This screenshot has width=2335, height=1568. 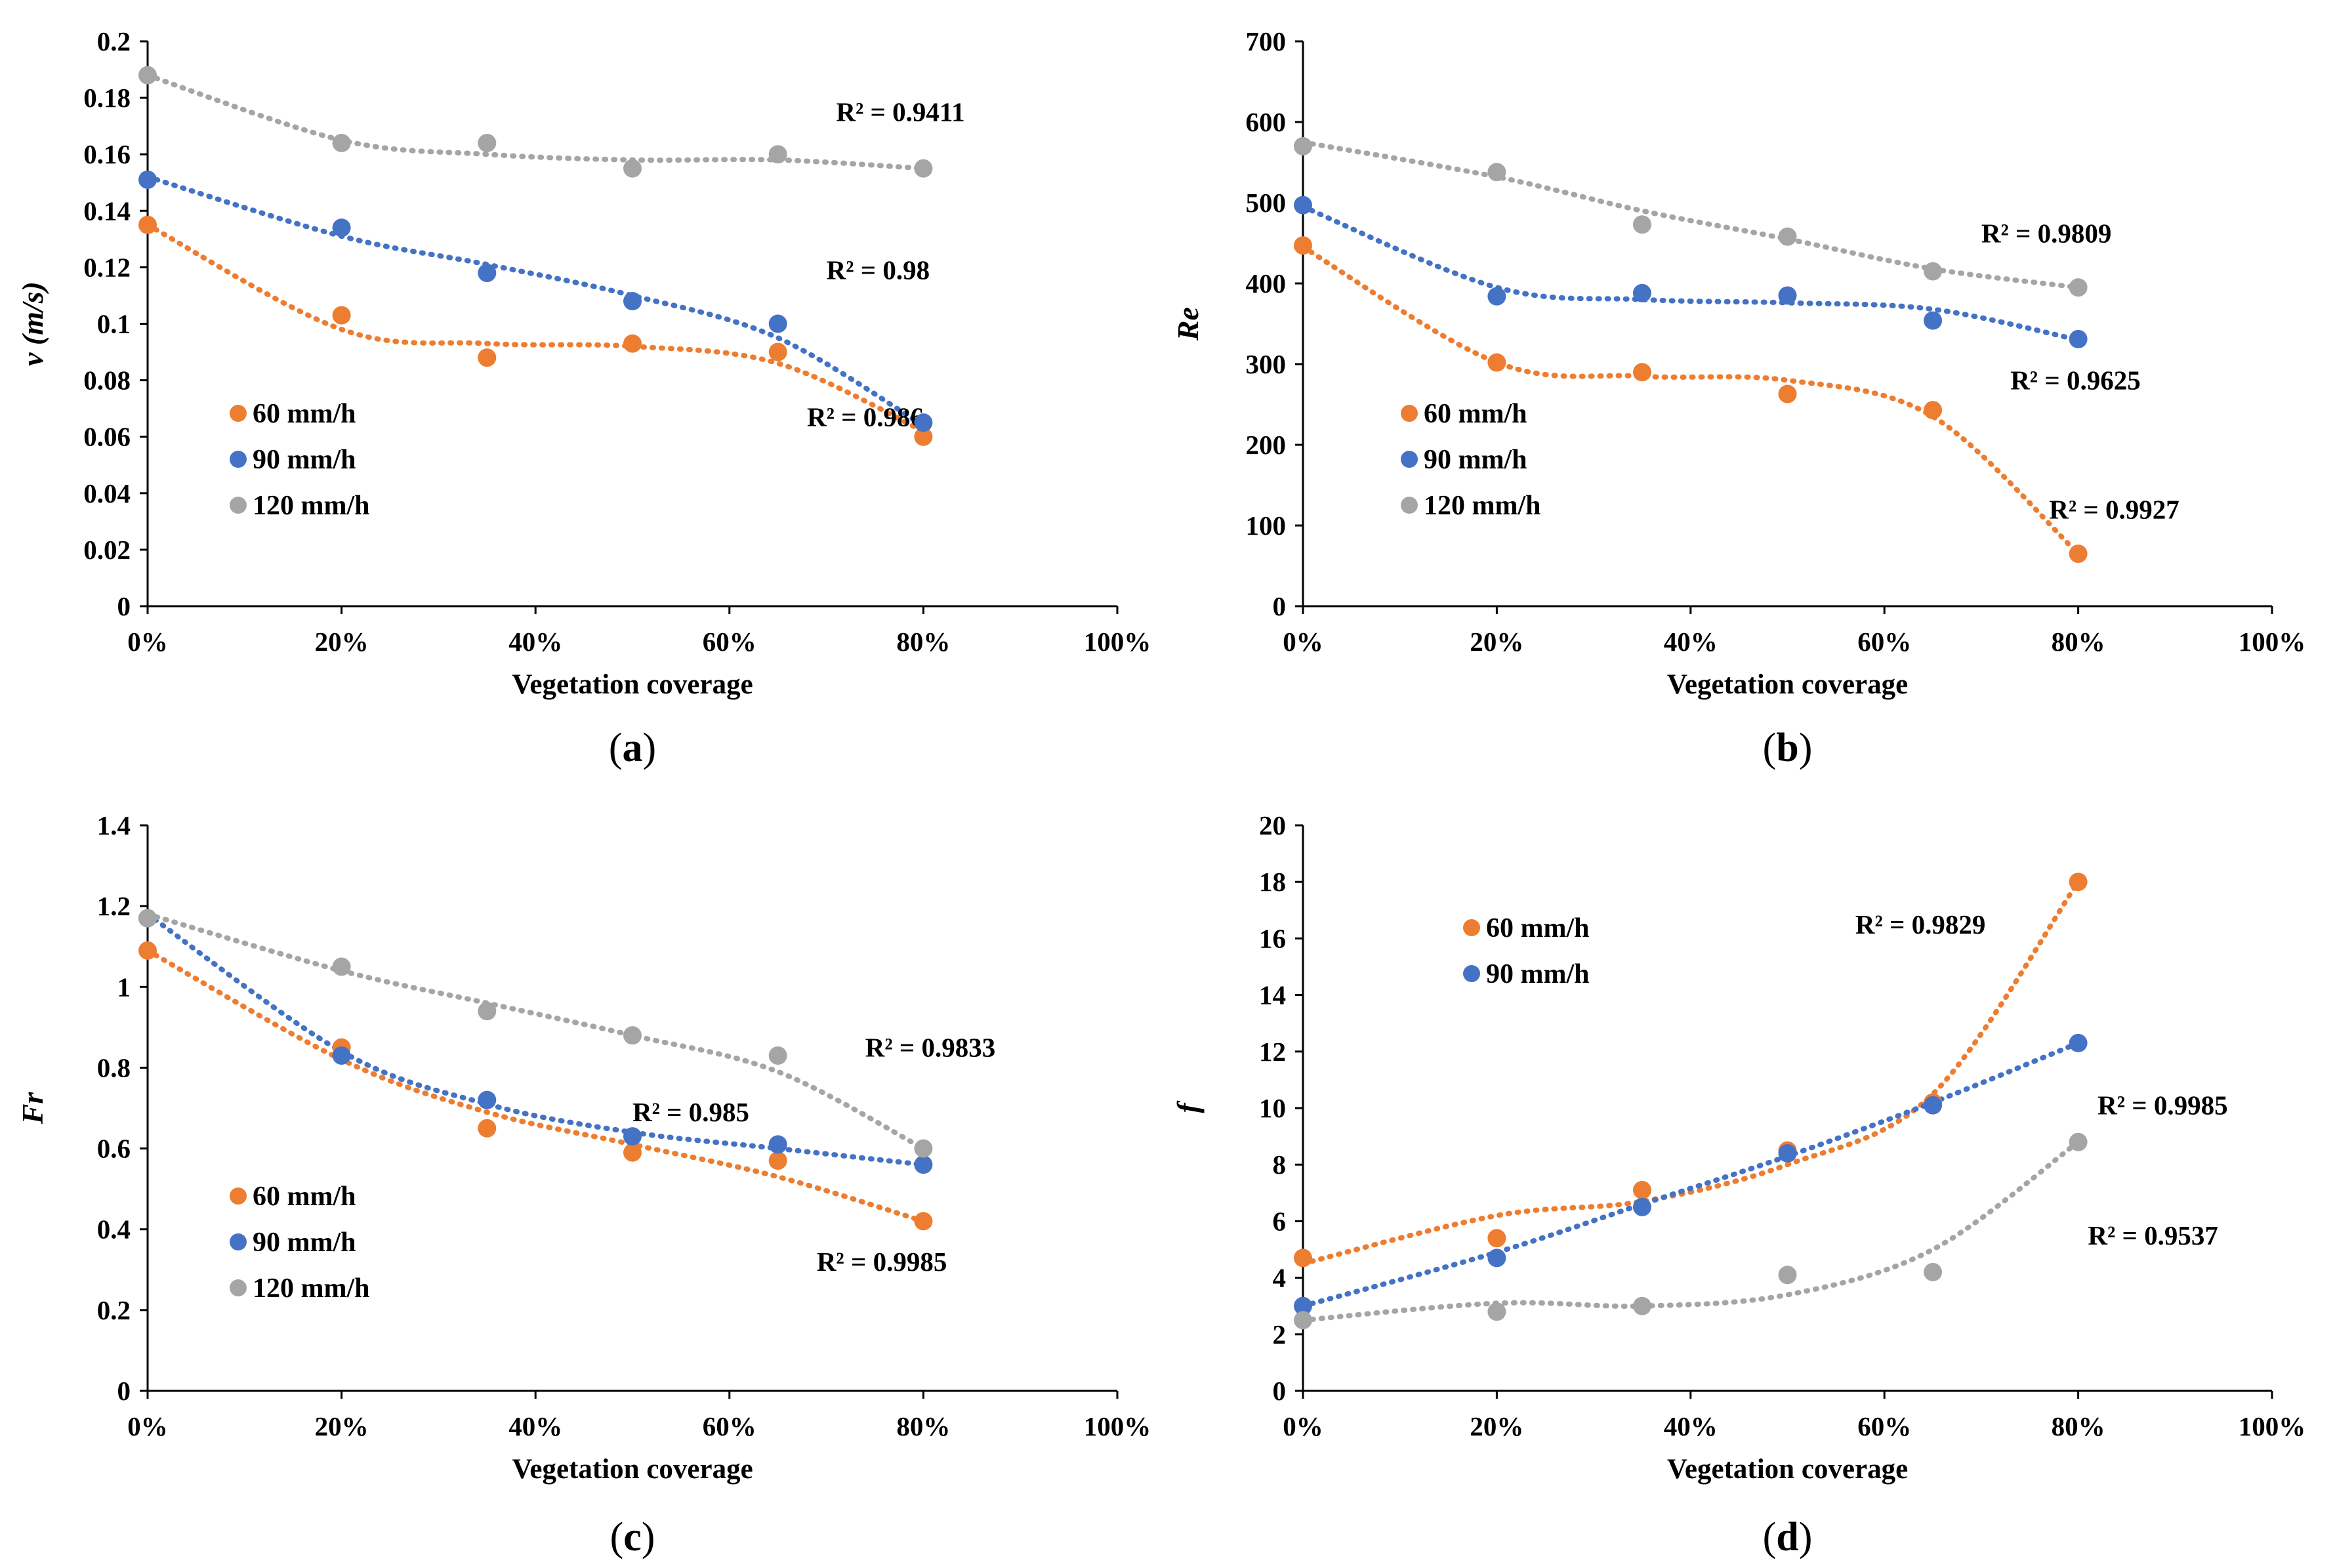 I want to click on y-tick-label: 16, so click(x=1272, y=938).